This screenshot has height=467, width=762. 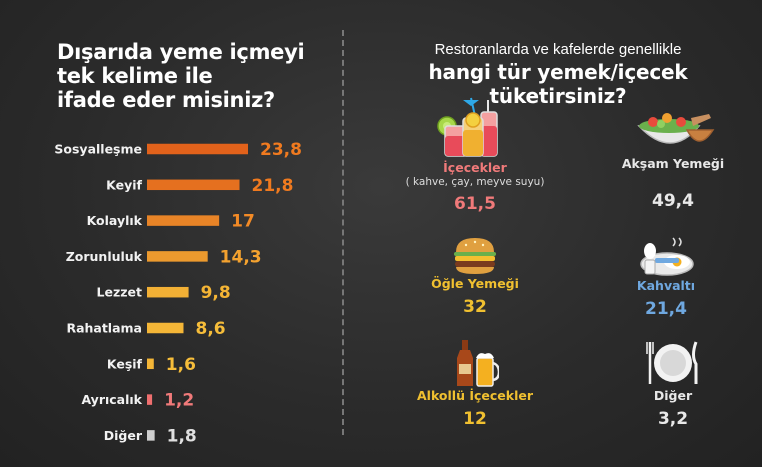 I want to click on category-label: Ayrıcalık, so click(x=111, y=399).